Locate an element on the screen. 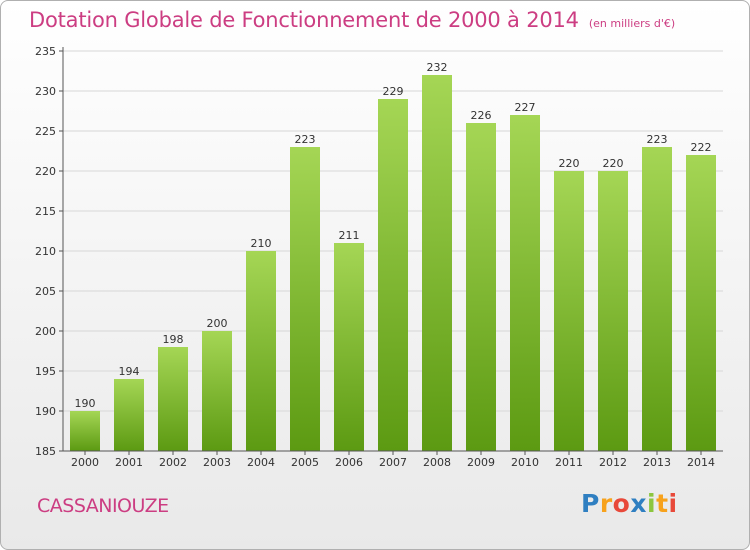  commune-name: CASSANIOUZE is located at coordinates (103, 506).